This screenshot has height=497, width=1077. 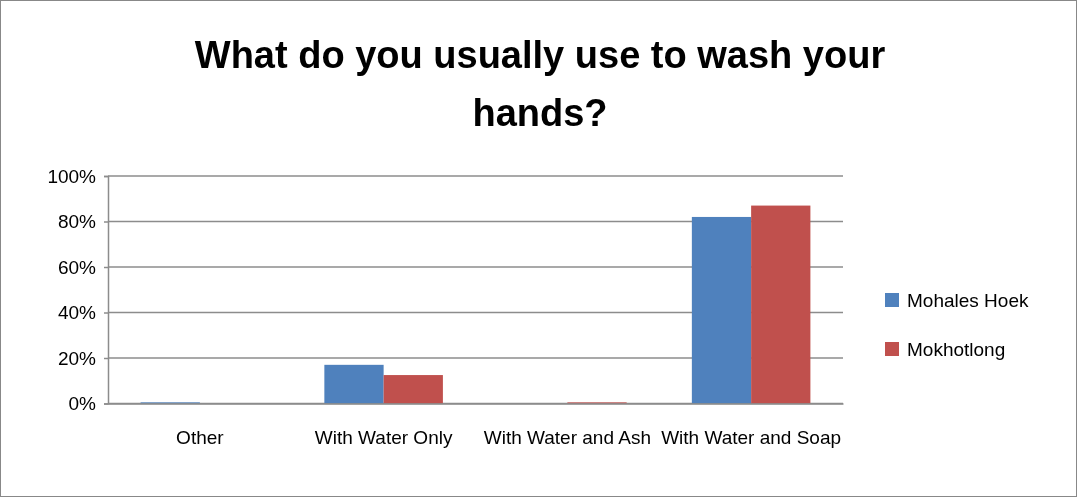 What do you see at coordinates (968, 300) in the screenshot?
I see `legend-label: Mohales Hoek` at bounding box center [968, 300].